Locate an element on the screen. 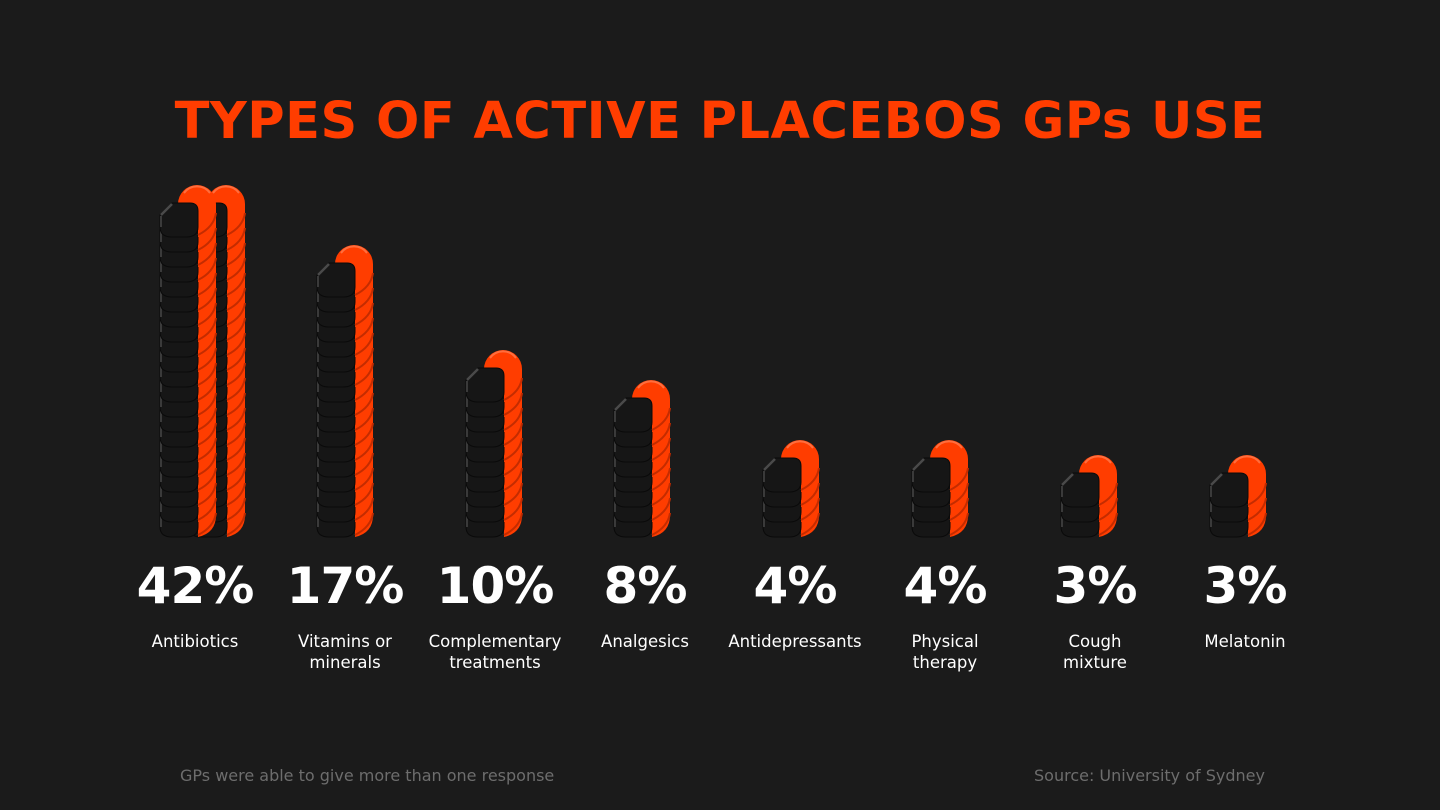 Image resolution: width=1440 pixels, height=810 pixels. category-block: 8% Analgesics is located at coordinates (645, 606).